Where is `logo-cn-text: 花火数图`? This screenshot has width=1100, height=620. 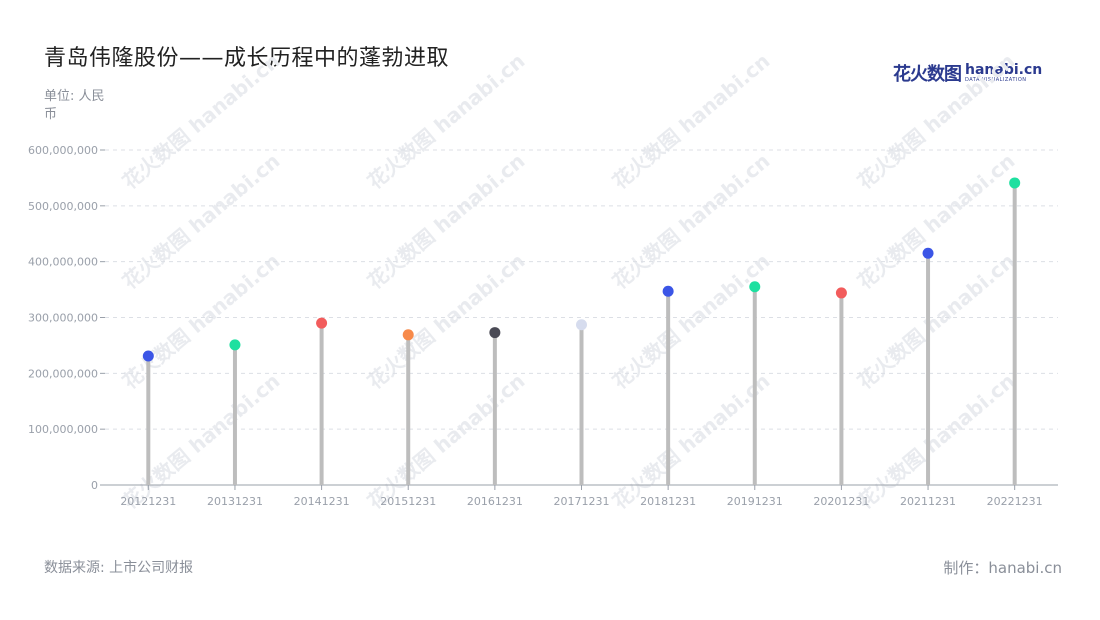
logo-cn-text: 花火数图 is located at coordinates (927, 74).